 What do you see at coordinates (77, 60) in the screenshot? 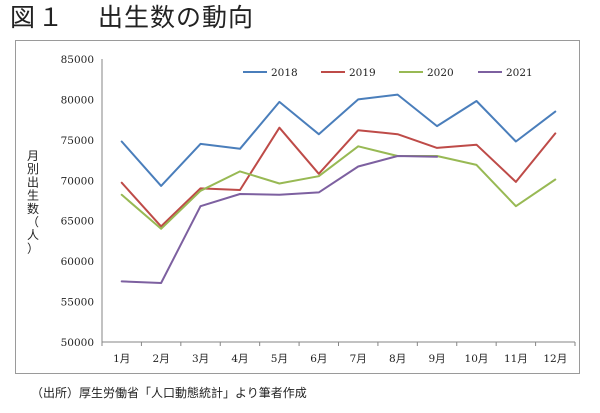
I see `y-tick-label: 85000` at bounding box center [77, 60].